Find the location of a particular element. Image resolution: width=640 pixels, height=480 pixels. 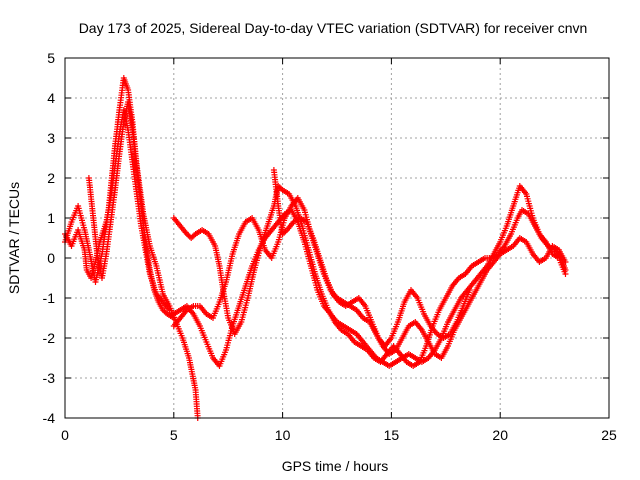

y-tick-label: 1 is located at coordinates (51, 218).